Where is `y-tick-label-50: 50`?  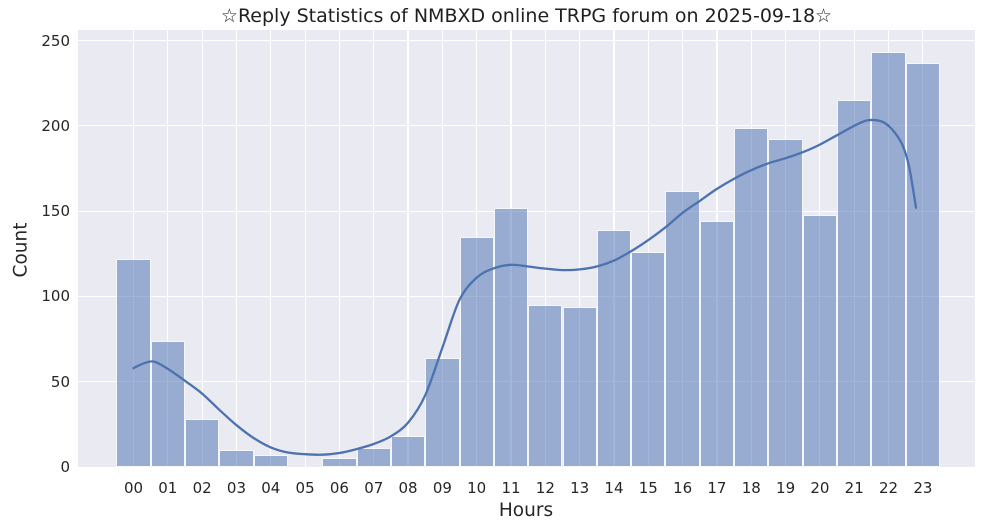
y-tick-label-50: 50 is located at coordinates (60, 381).